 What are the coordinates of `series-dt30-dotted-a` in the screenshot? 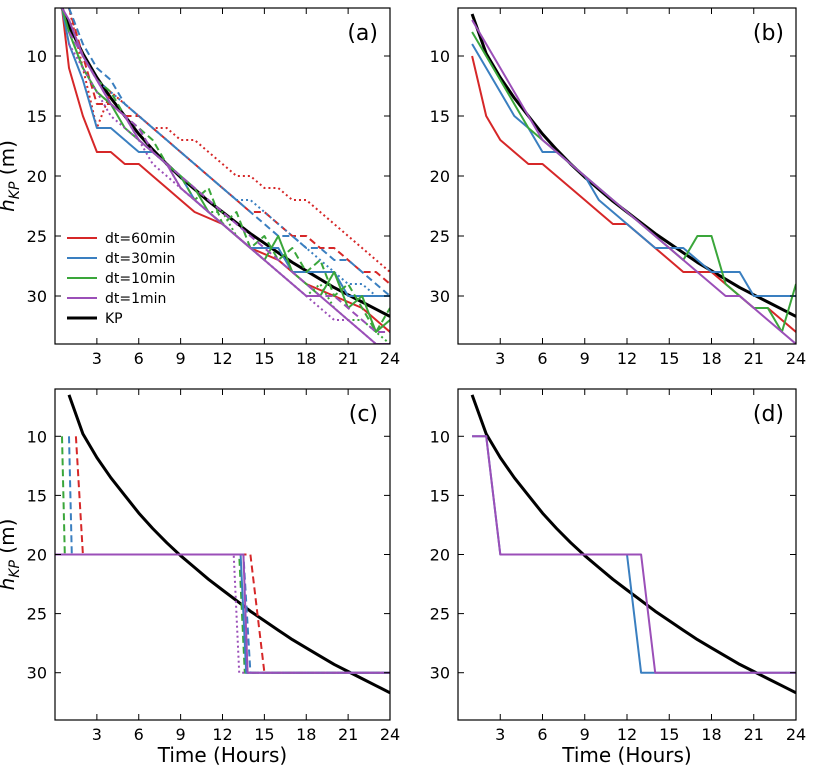 It's located at (229, 158).